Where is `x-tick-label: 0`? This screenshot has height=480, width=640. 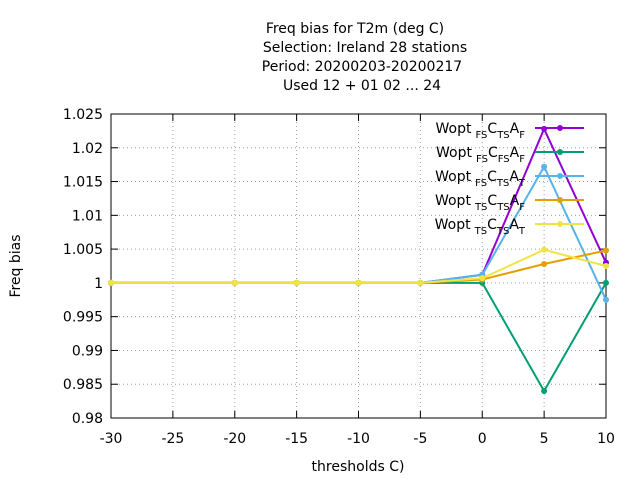 x-tick-label: 0 is located at coordinates (482, 439).